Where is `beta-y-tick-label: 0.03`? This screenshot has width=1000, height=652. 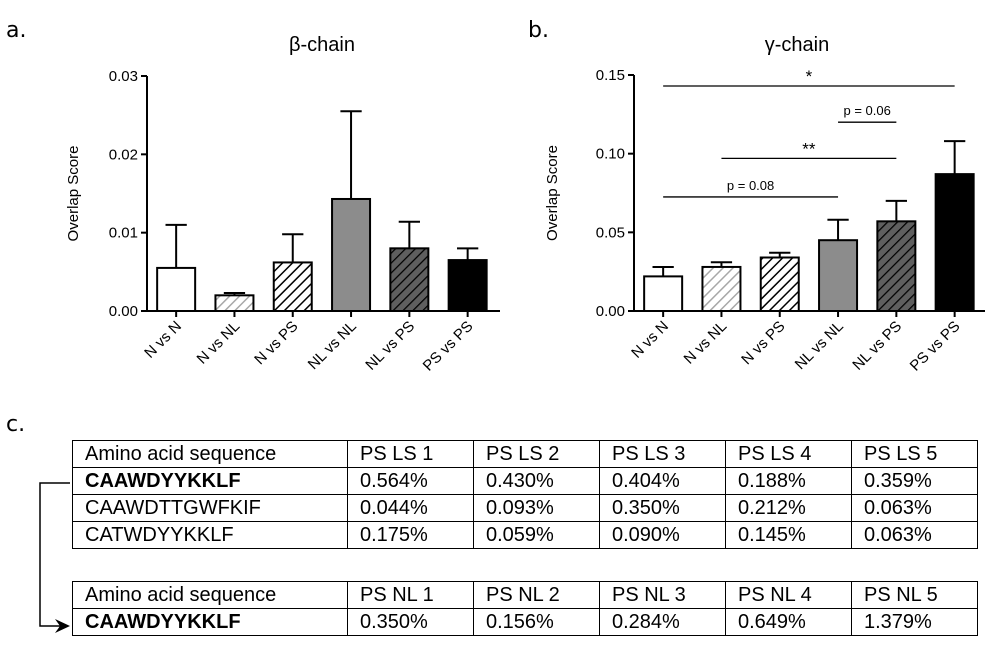 beta-y-tick-label: 0.03 is located at coordinates (123, 76).